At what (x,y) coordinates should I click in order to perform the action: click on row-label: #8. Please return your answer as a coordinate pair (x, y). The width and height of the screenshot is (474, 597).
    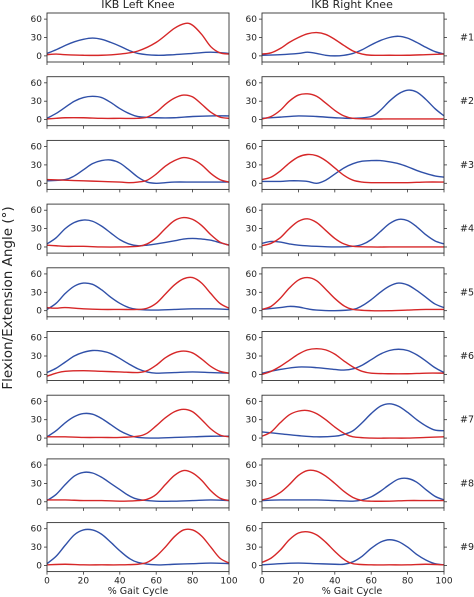
    Looking at the image, I should click on (467, 483).